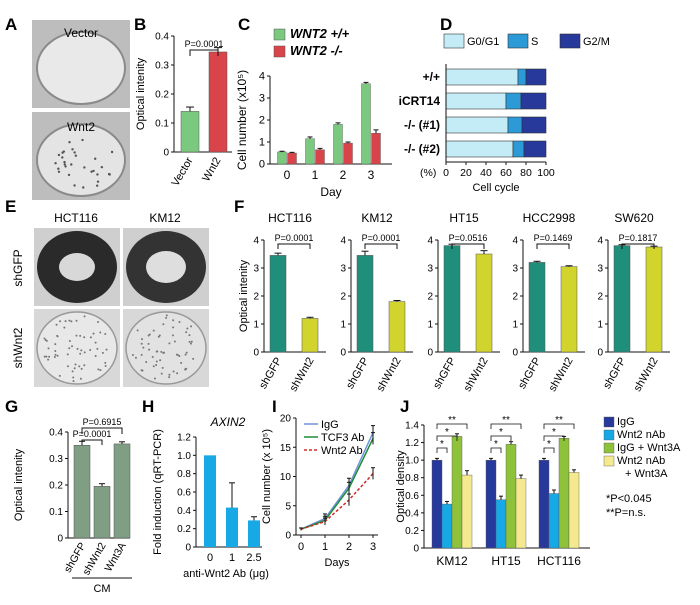  What do you see at coordinates (629, 499) in the screenshot?
I see `note-label: *P<0.045` at bounding box center [629, 499].